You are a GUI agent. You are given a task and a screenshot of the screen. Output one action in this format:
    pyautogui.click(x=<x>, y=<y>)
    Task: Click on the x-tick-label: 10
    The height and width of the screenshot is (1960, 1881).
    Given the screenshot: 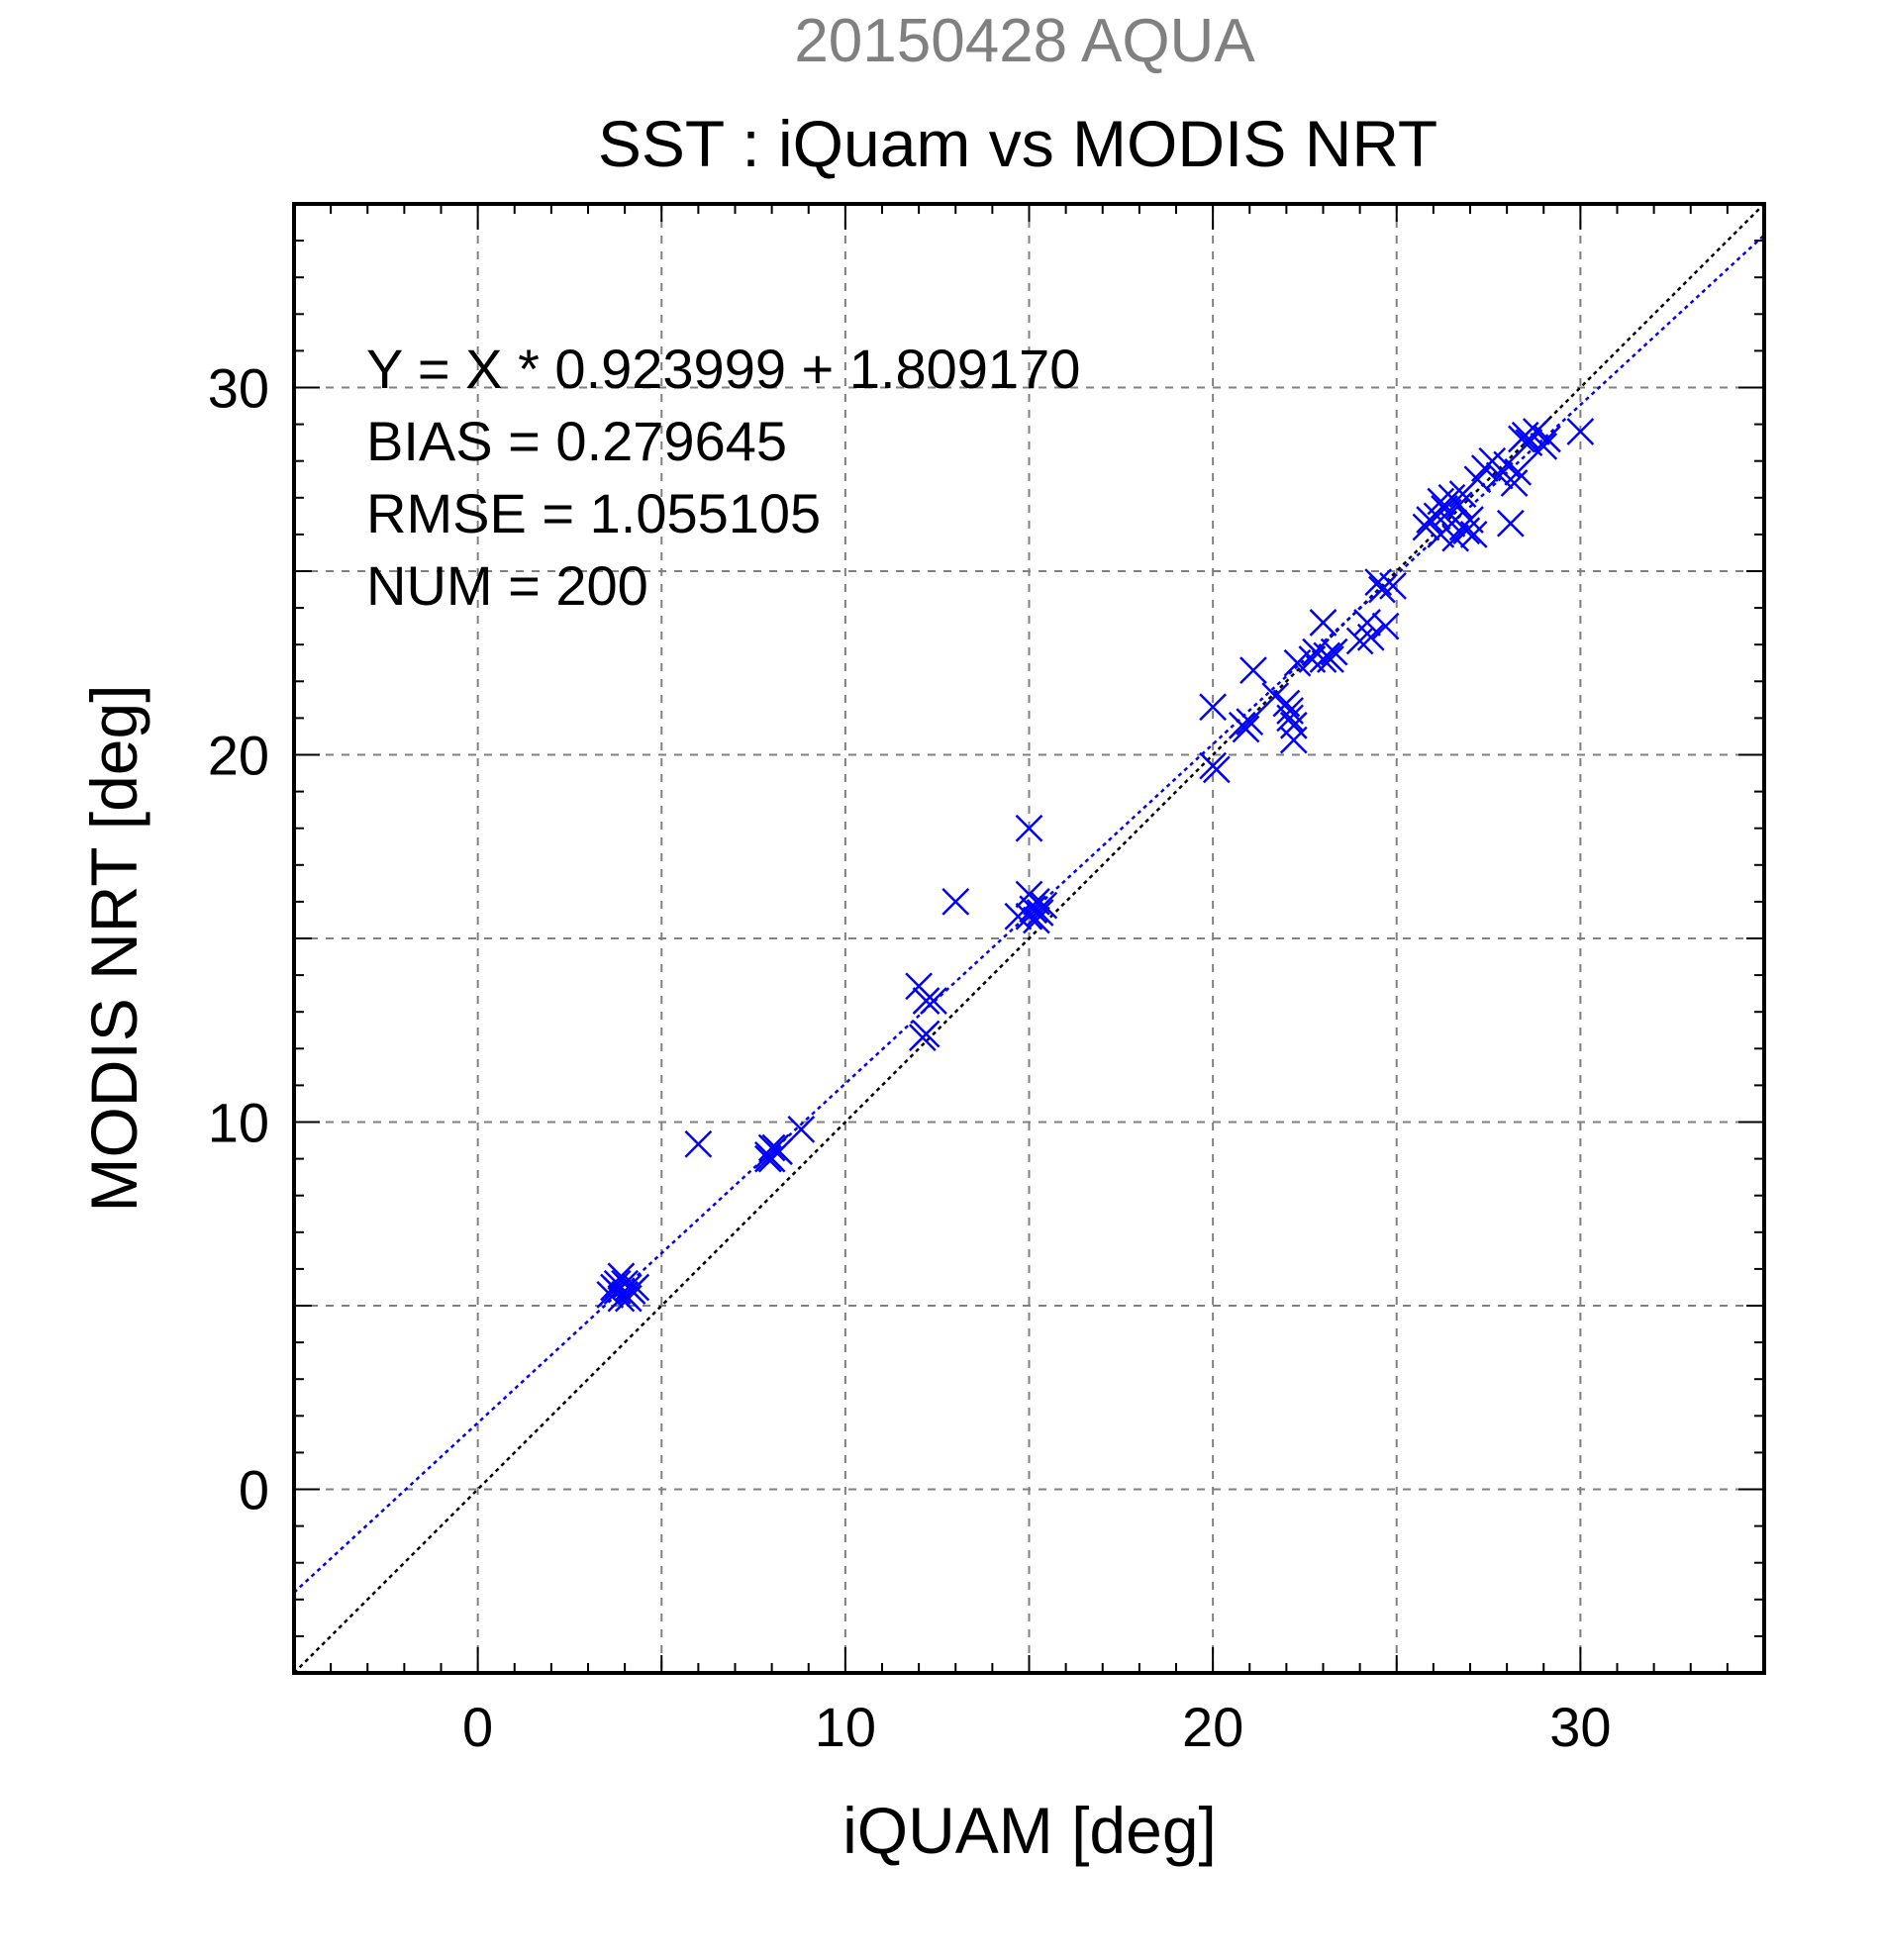 What is the action you would take?
    pyautogui.click(x=845, y=1727)
    